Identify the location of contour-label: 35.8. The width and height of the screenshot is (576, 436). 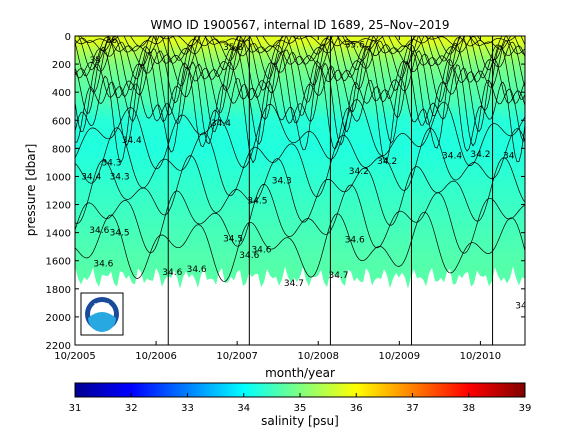
(233, 48).